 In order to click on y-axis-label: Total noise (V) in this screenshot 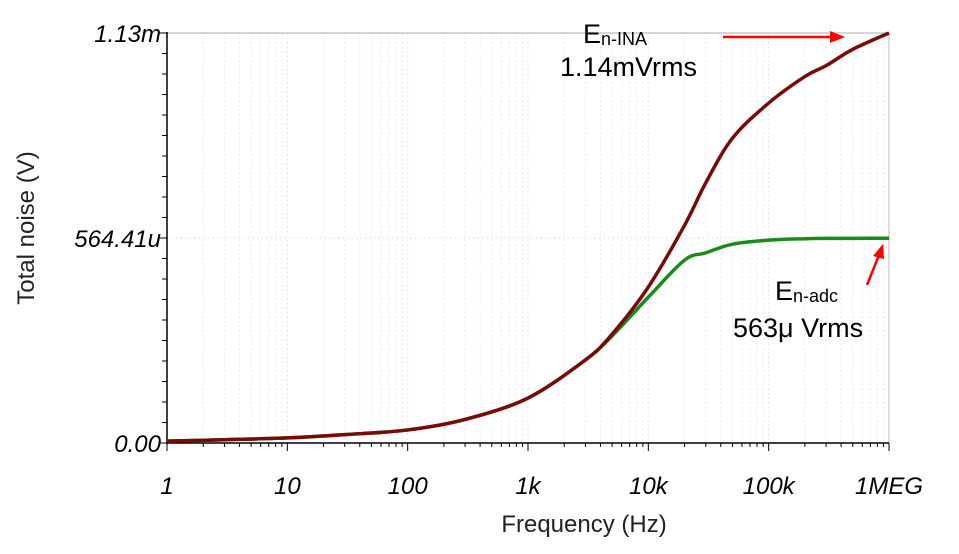, I will do `click(26, 227)`.